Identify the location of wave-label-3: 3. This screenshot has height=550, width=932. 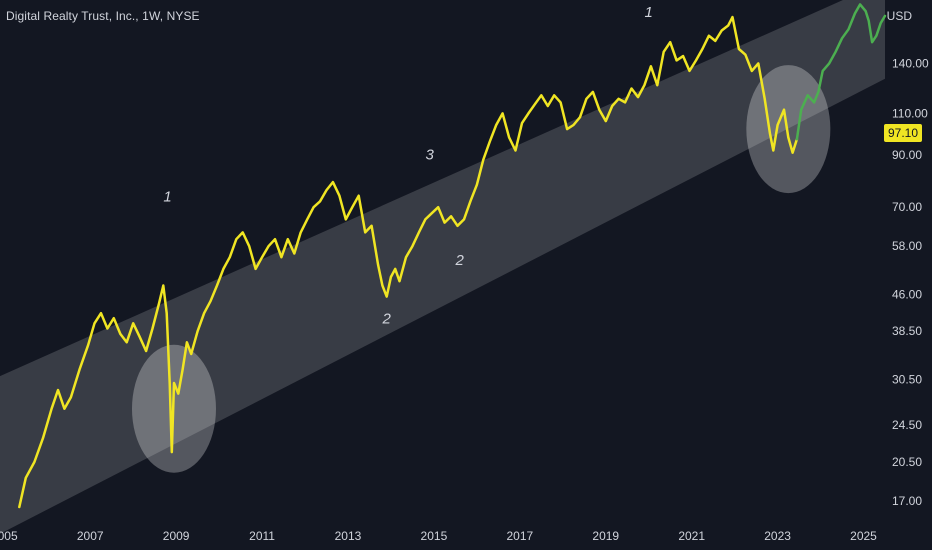
(429, 155).